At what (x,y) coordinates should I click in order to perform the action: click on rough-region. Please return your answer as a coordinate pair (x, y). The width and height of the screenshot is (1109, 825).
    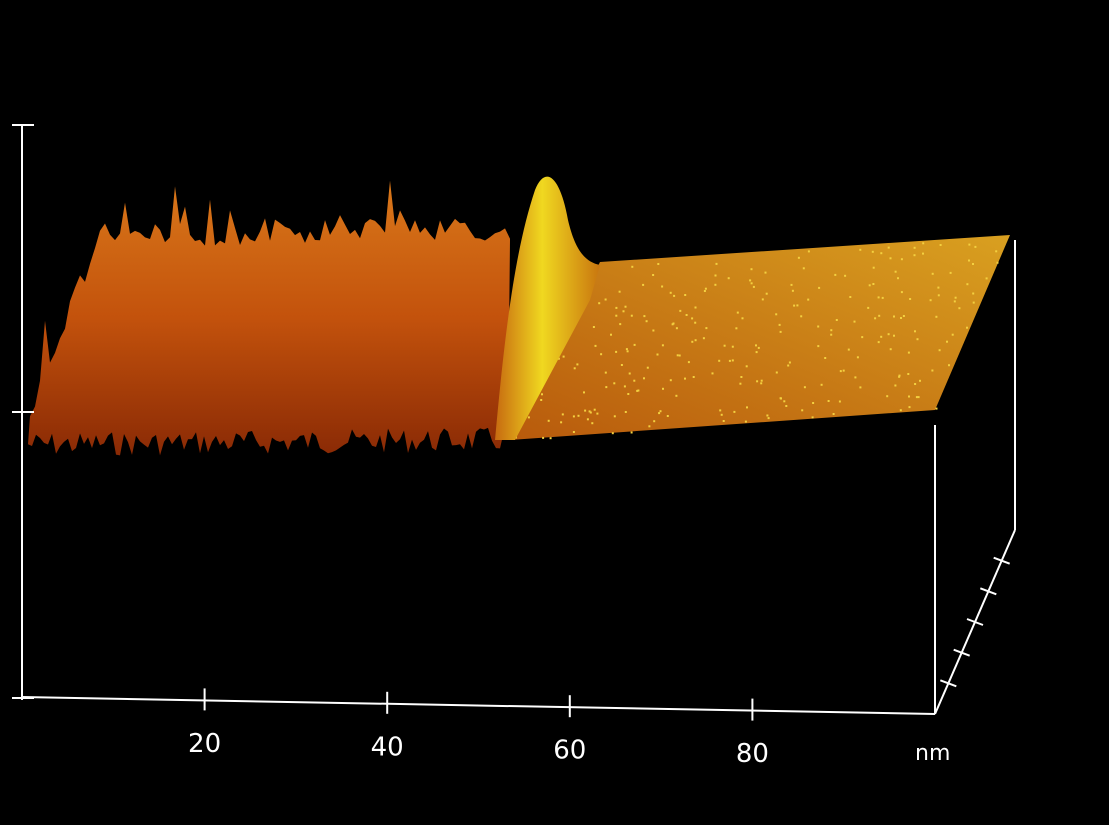
    Looking at the image, I should click on (269, 318).